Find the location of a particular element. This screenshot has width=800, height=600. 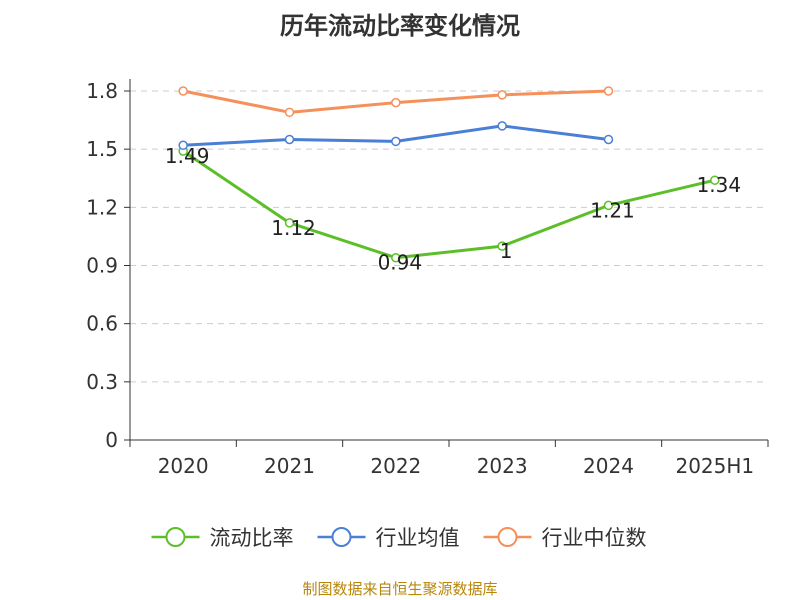

legend-label: 流动比率 is located at coordinates (252, 538).